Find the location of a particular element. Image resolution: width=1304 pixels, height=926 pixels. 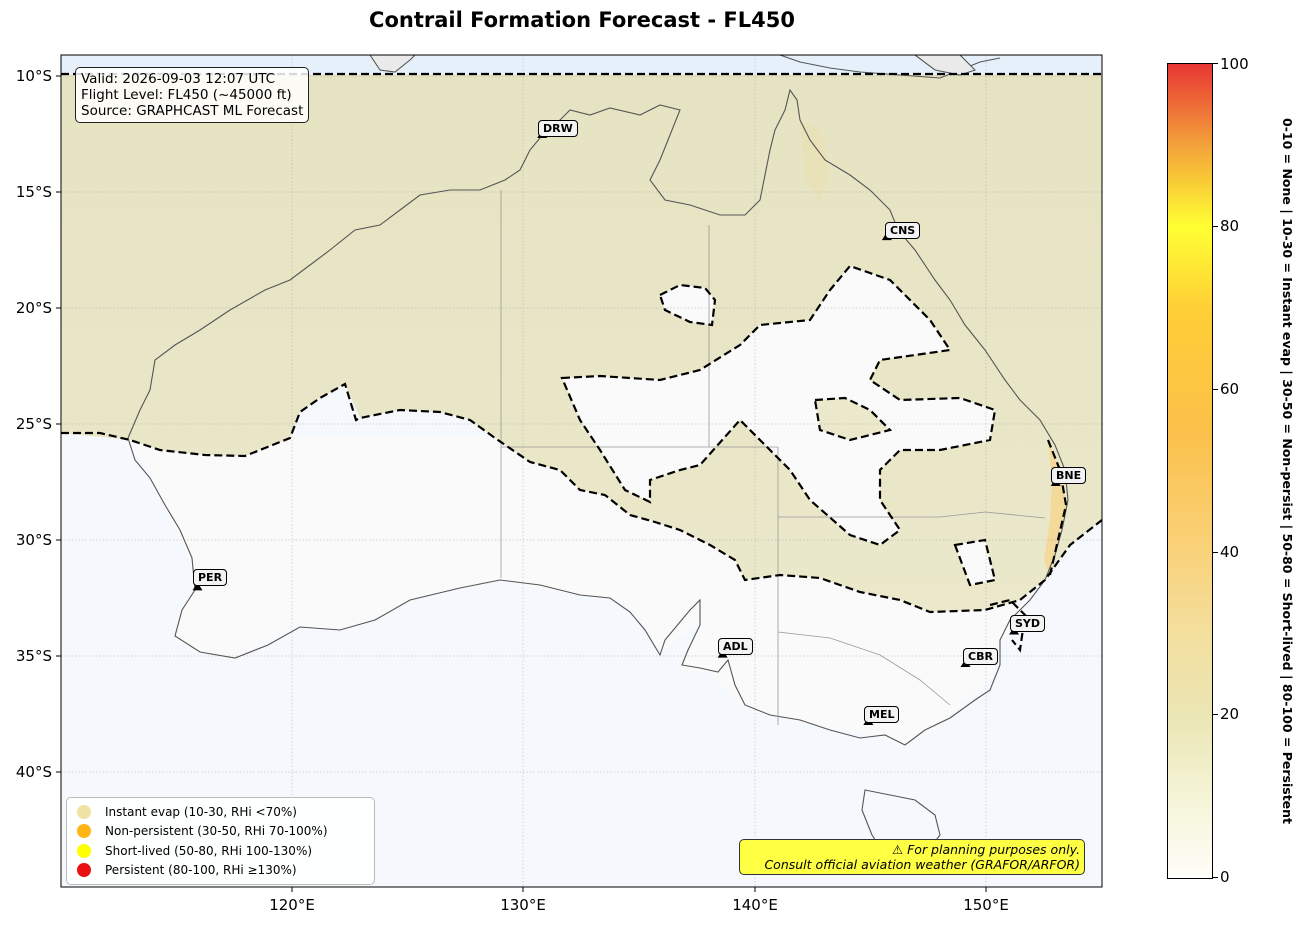

city-label-syd: SYD is located at coordinates (1028, 623).